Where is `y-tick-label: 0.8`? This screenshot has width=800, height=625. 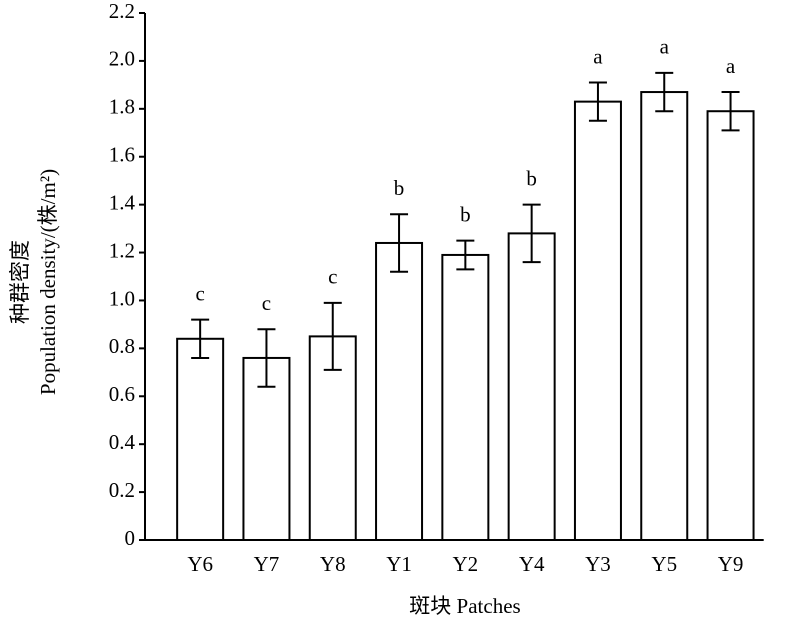
y-tick-label: 0.8 is located at coordinates (122, 346).